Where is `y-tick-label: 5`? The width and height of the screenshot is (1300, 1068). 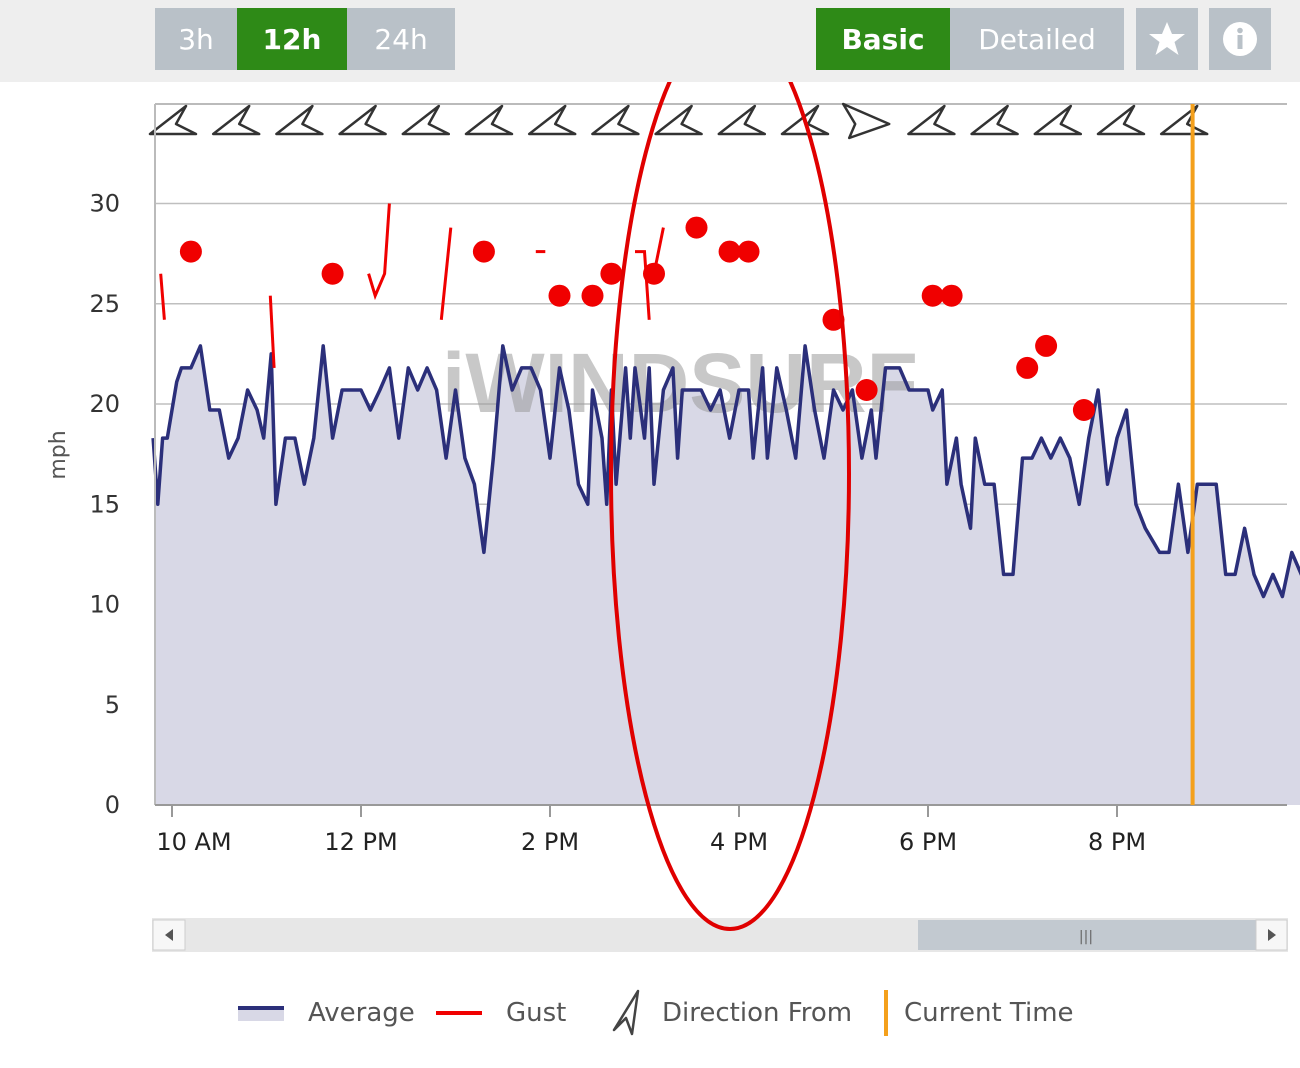 y-tick-label: 5 is located at coordinates (112, 705).